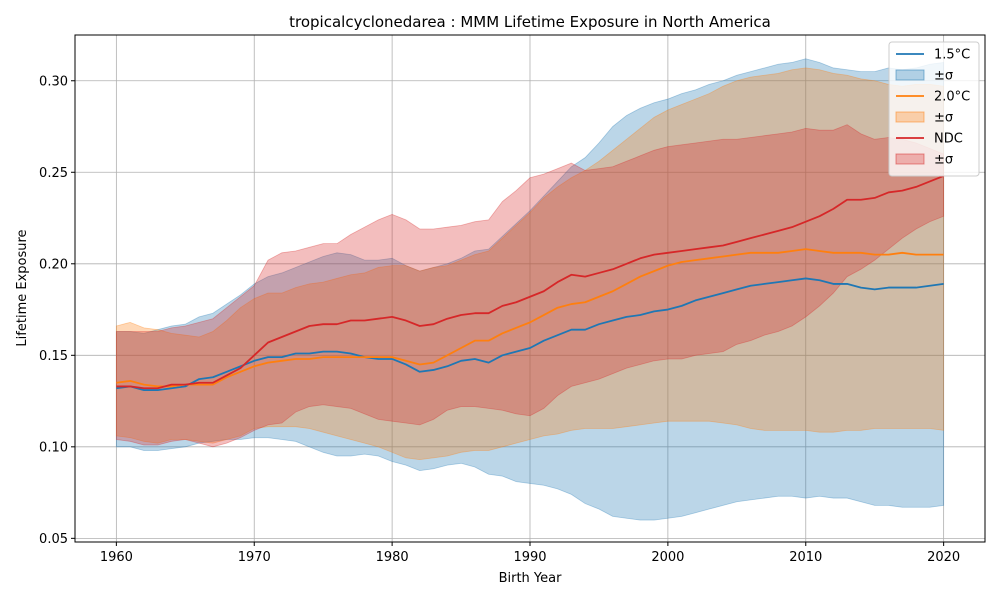 Image resolution: width=1000 pixels, height=604 pixels. Describe the element at coordinates (943, 160) in the screenshot. I see `legend-band-label-2: ±σ` at that location.